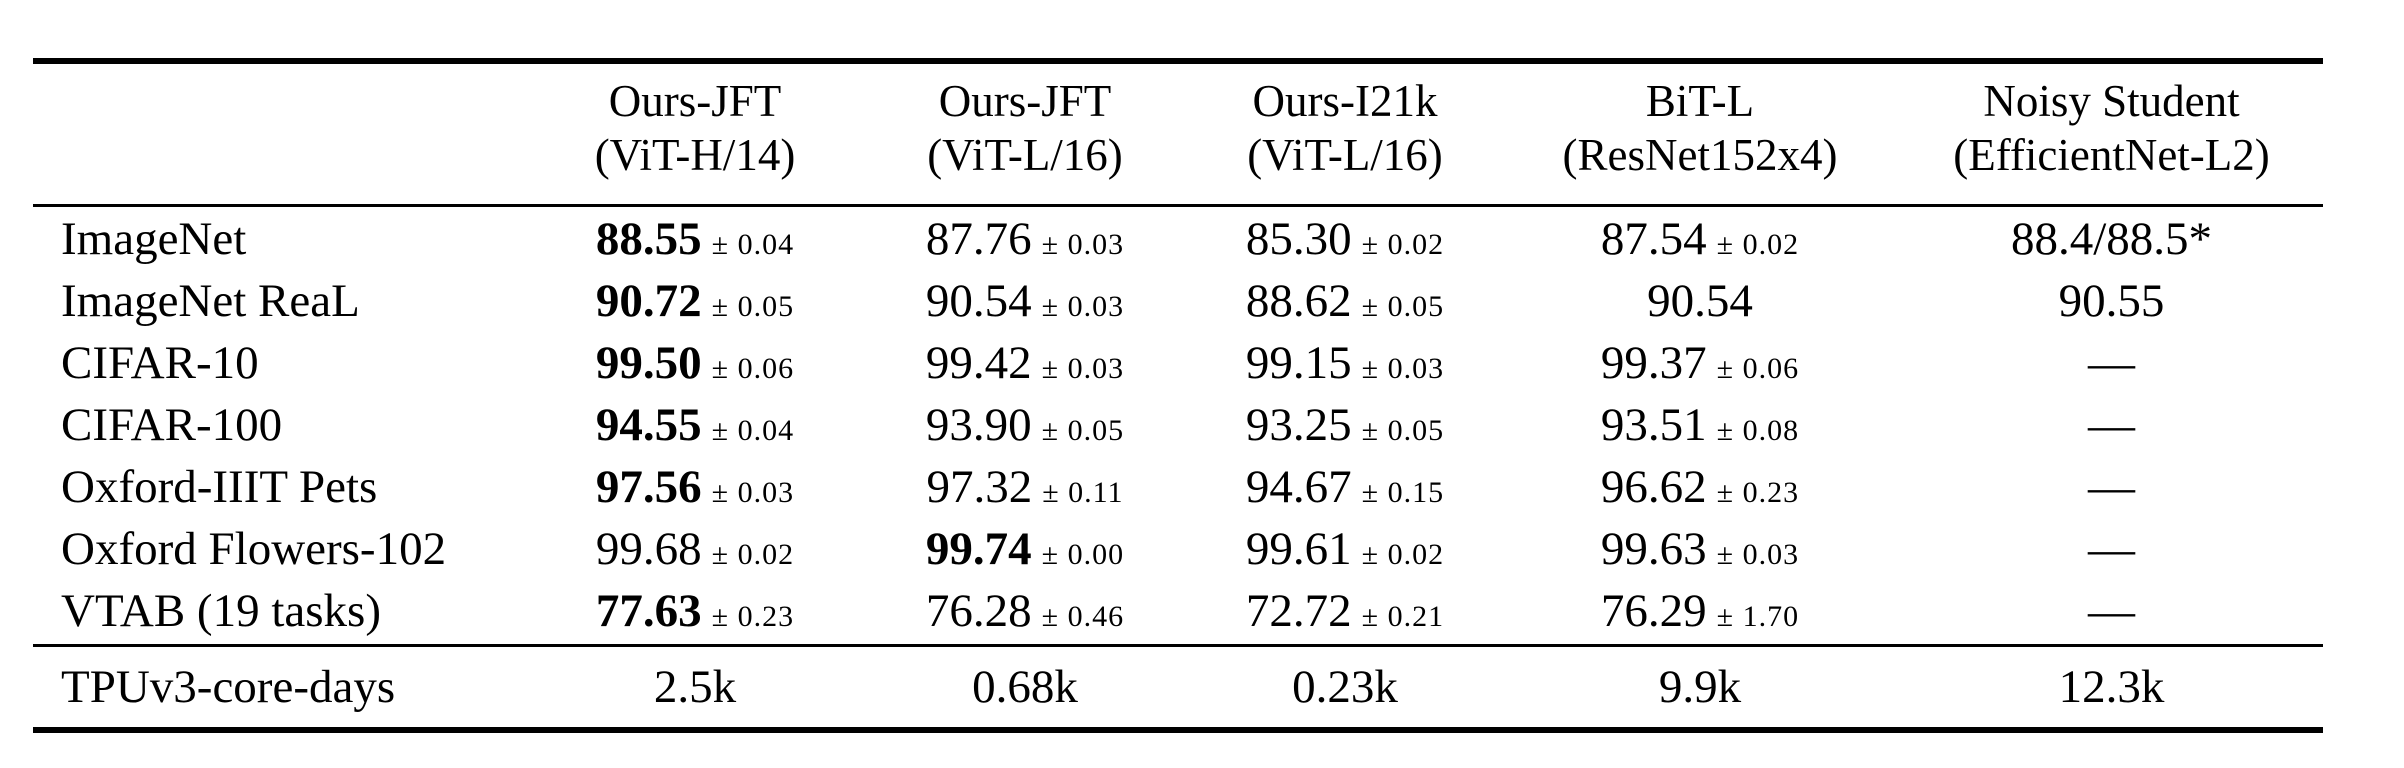 The width and height of the screenshot is (2404, 768). I want to click on column-header-noisy-student: Noisy Student (EfficientNet-L2), so click(2111, 128).